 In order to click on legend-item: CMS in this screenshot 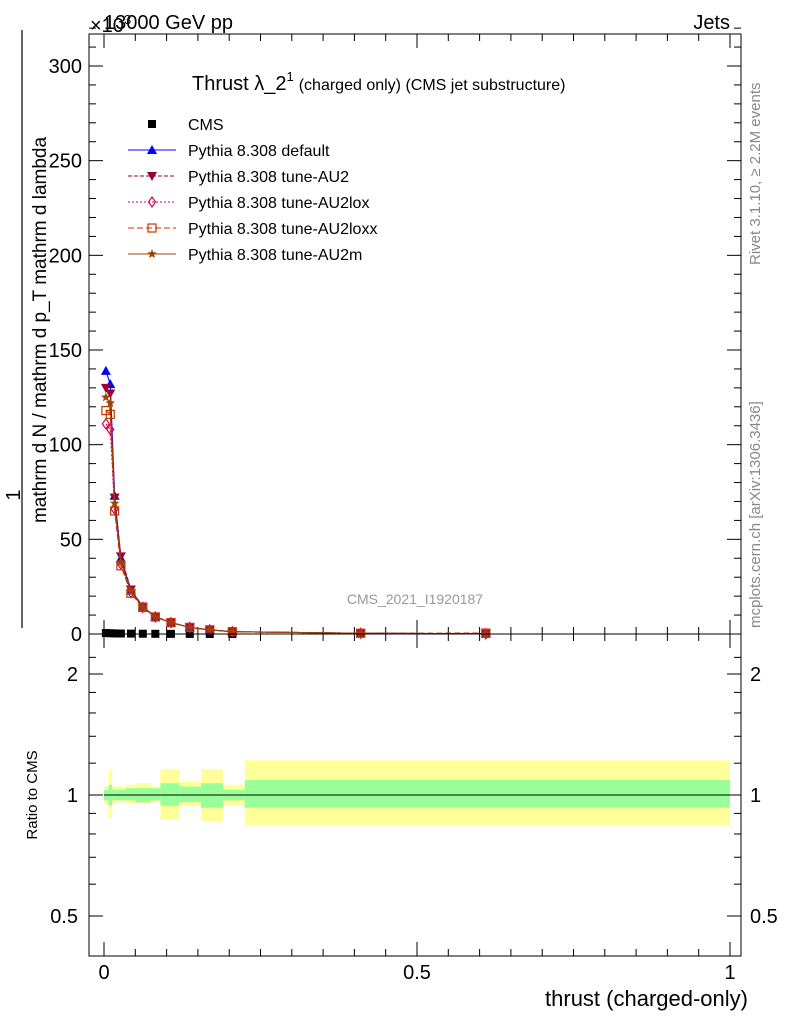, I will do `click(186, 125)`.